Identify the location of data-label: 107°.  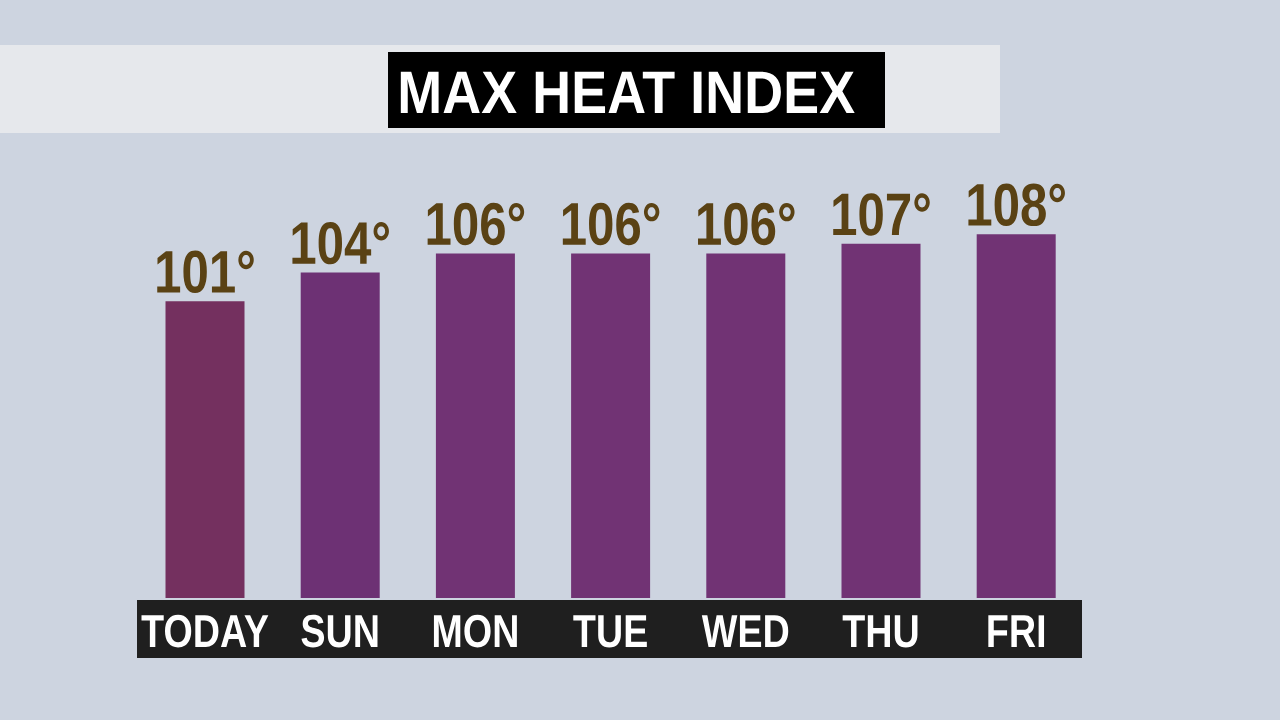
(881, 214).